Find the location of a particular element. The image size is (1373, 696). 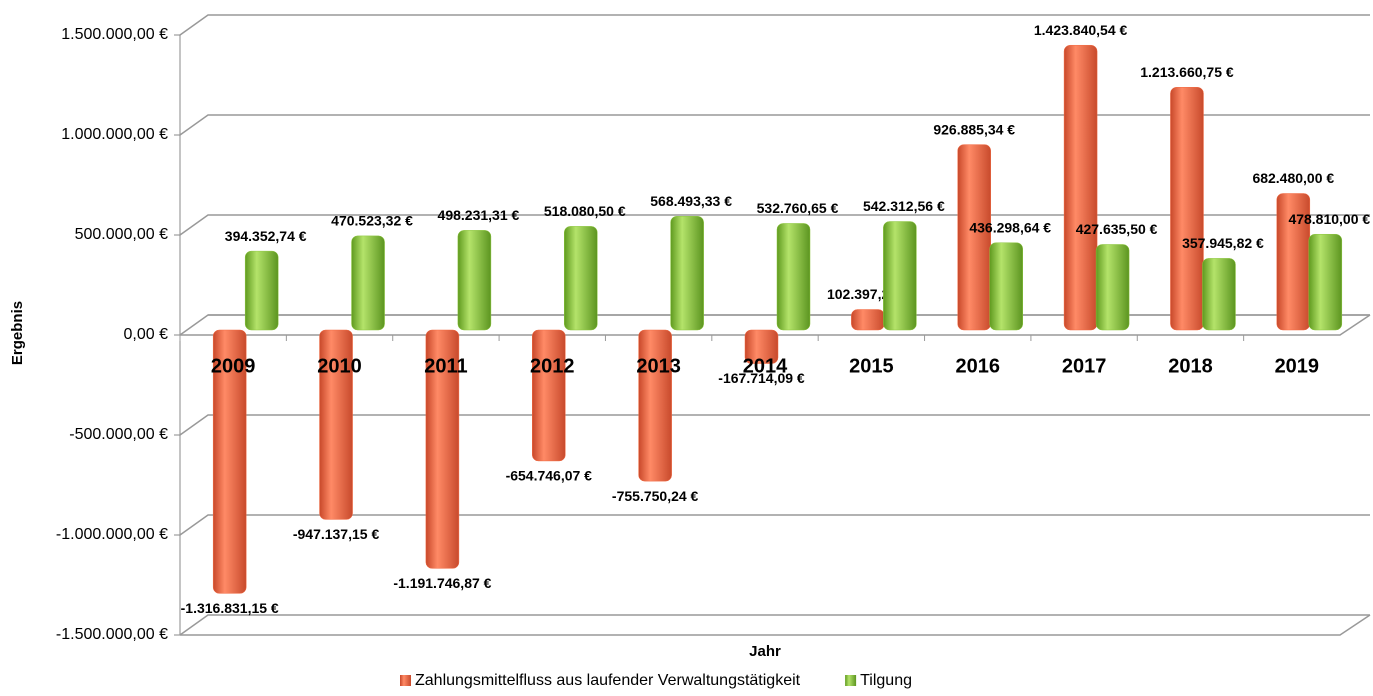

value-label: 478.810,00 € is located at coordinates (1329, 219).